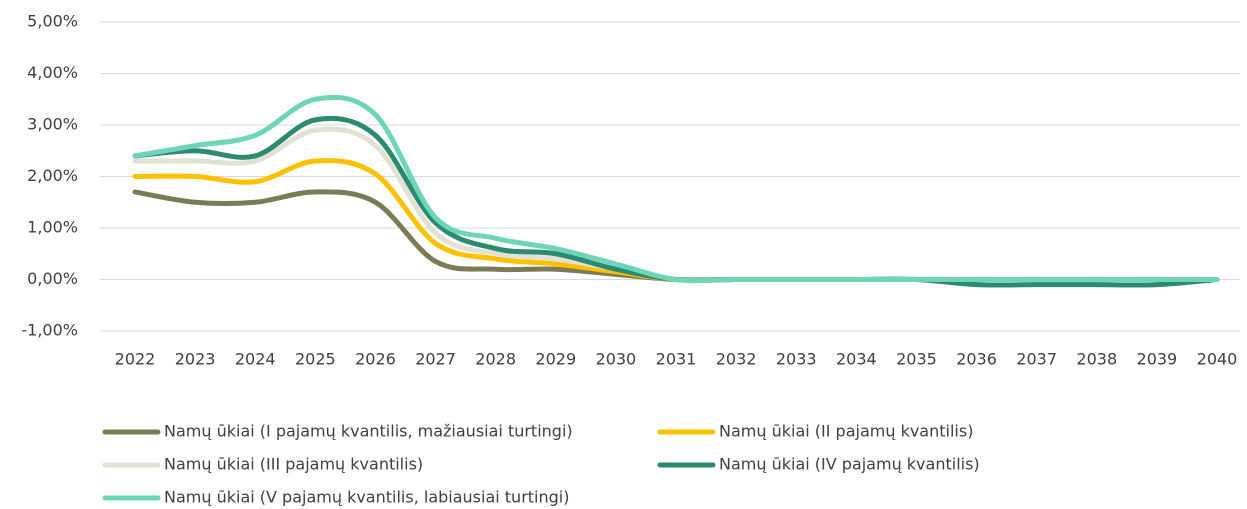  I want to click on y-tick-label: 5,00%, so click(52, 21).